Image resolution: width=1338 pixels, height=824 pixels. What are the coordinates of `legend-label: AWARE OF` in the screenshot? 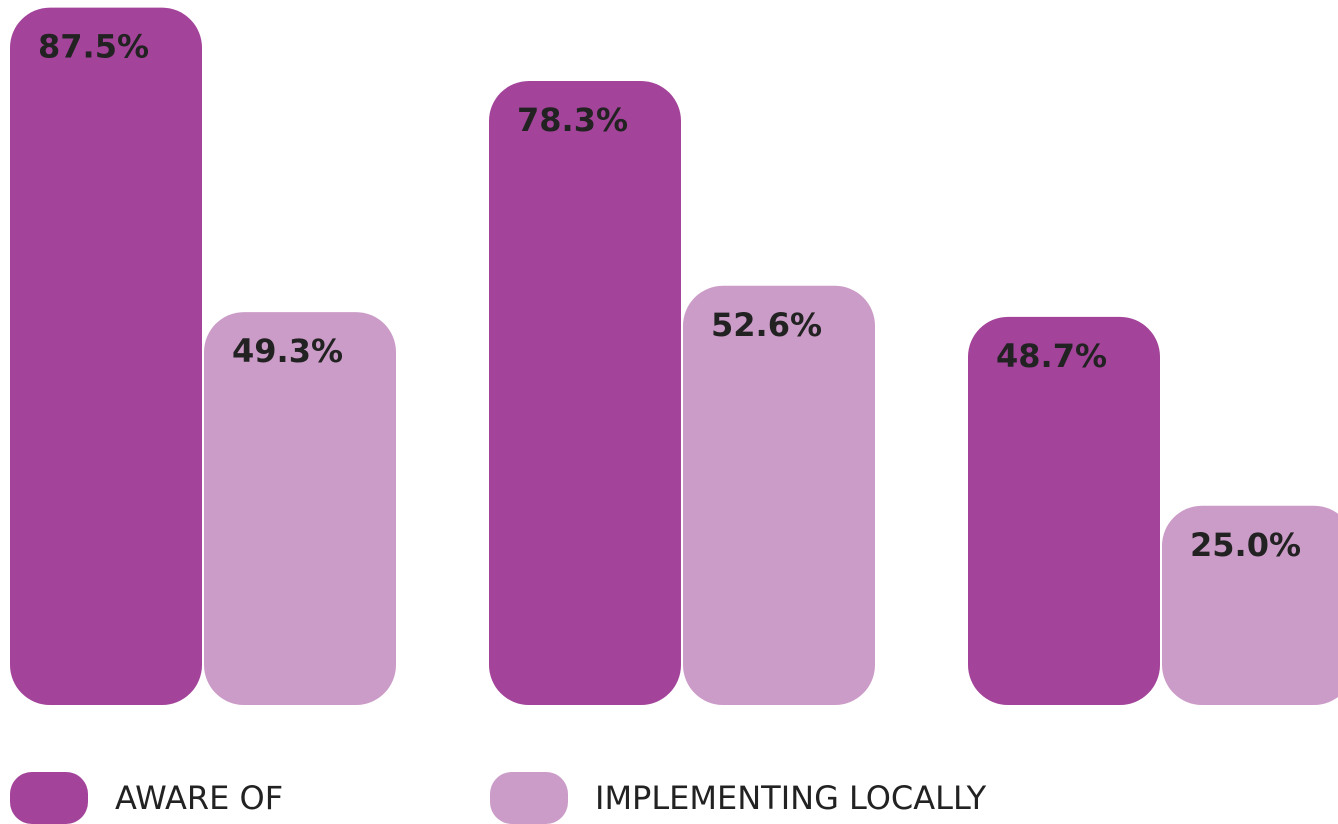 It's located at (199, 798).